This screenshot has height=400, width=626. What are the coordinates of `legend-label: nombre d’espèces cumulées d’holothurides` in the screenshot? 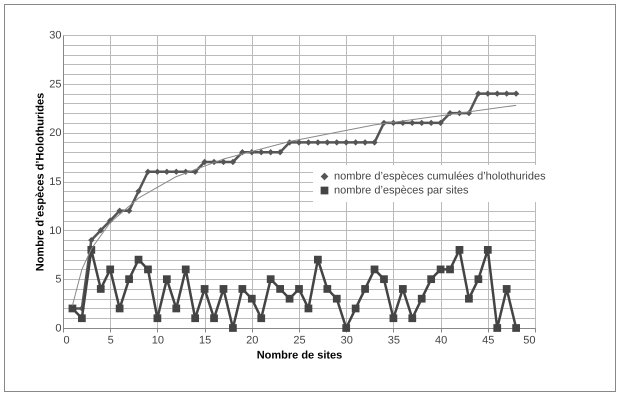 It's located at (440, 176).